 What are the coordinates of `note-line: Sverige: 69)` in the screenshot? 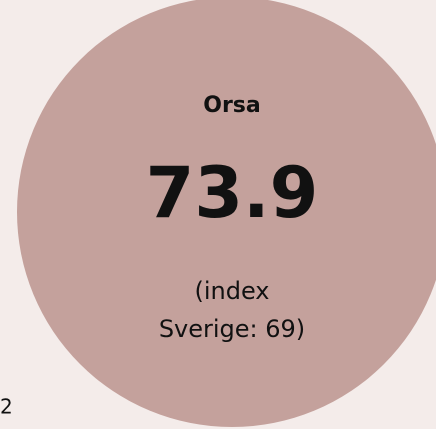 It's located at (232, 329).